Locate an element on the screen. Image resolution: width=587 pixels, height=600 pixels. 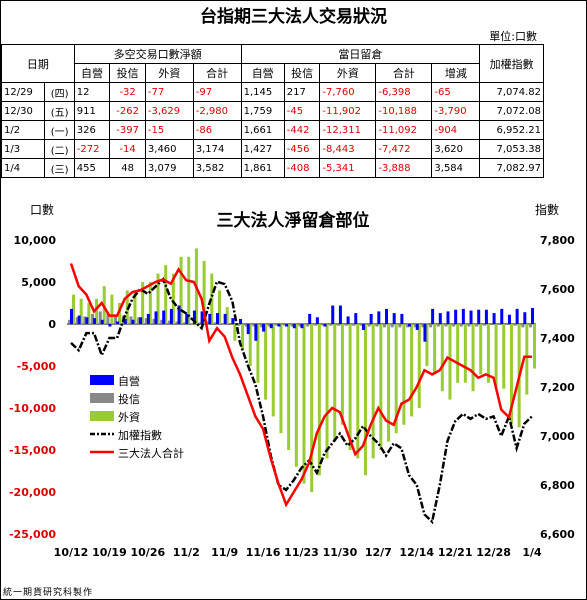
table-cell: -97 is located at coordinates (217, 92).